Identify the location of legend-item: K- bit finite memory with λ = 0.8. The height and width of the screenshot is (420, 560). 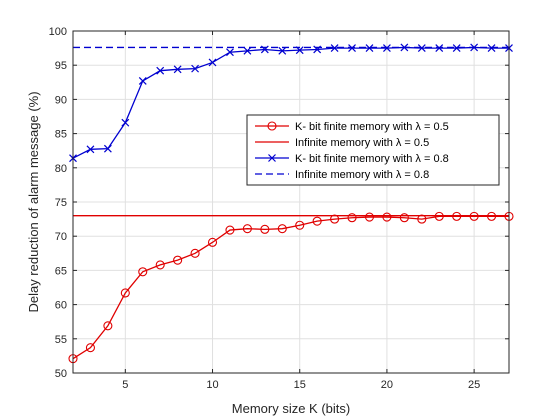
(352, 159).